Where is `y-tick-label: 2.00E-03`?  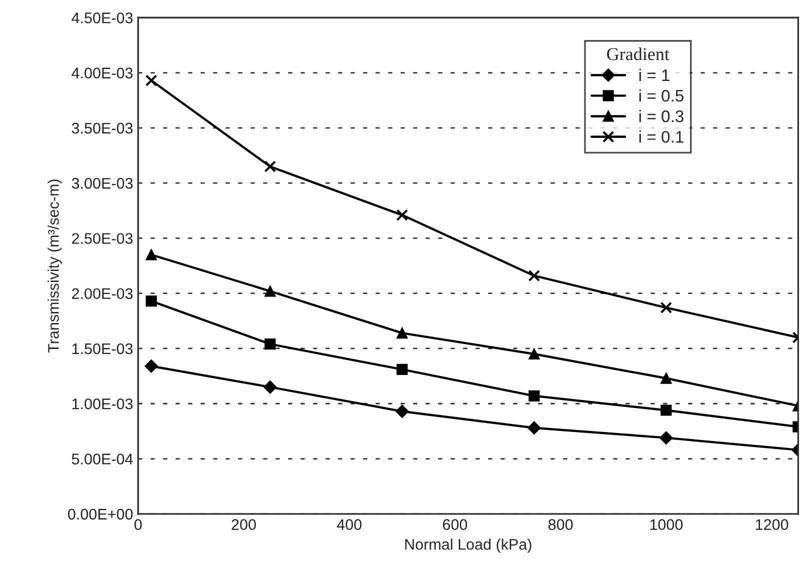 y-tick-label: 2.00E-03 is located at coordinates (102, 294).